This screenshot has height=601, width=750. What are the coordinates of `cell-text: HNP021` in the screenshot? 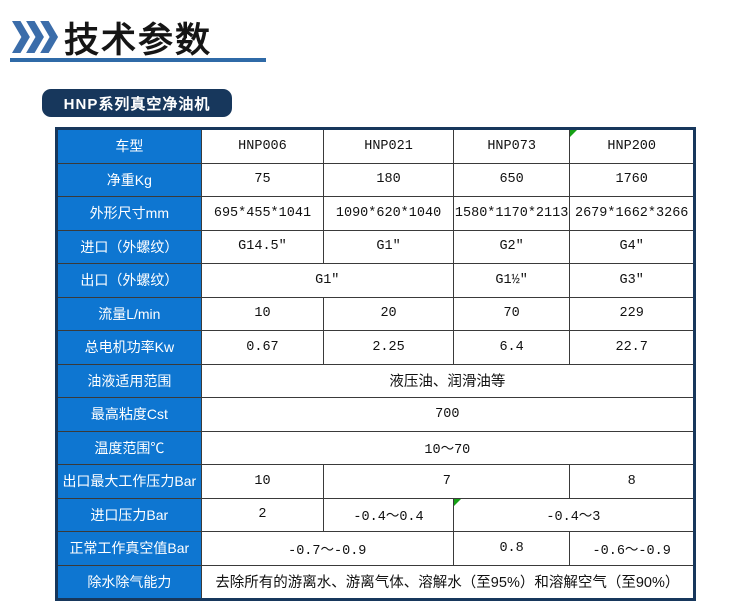 It's located at (388, 146).